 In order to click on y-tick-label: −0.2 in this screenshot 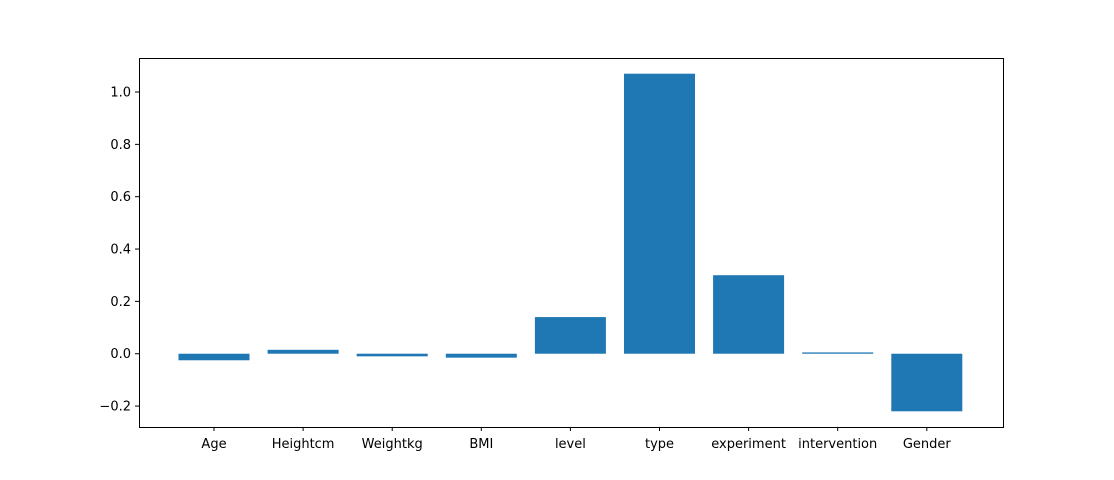, I will do `click(115, 407)`.